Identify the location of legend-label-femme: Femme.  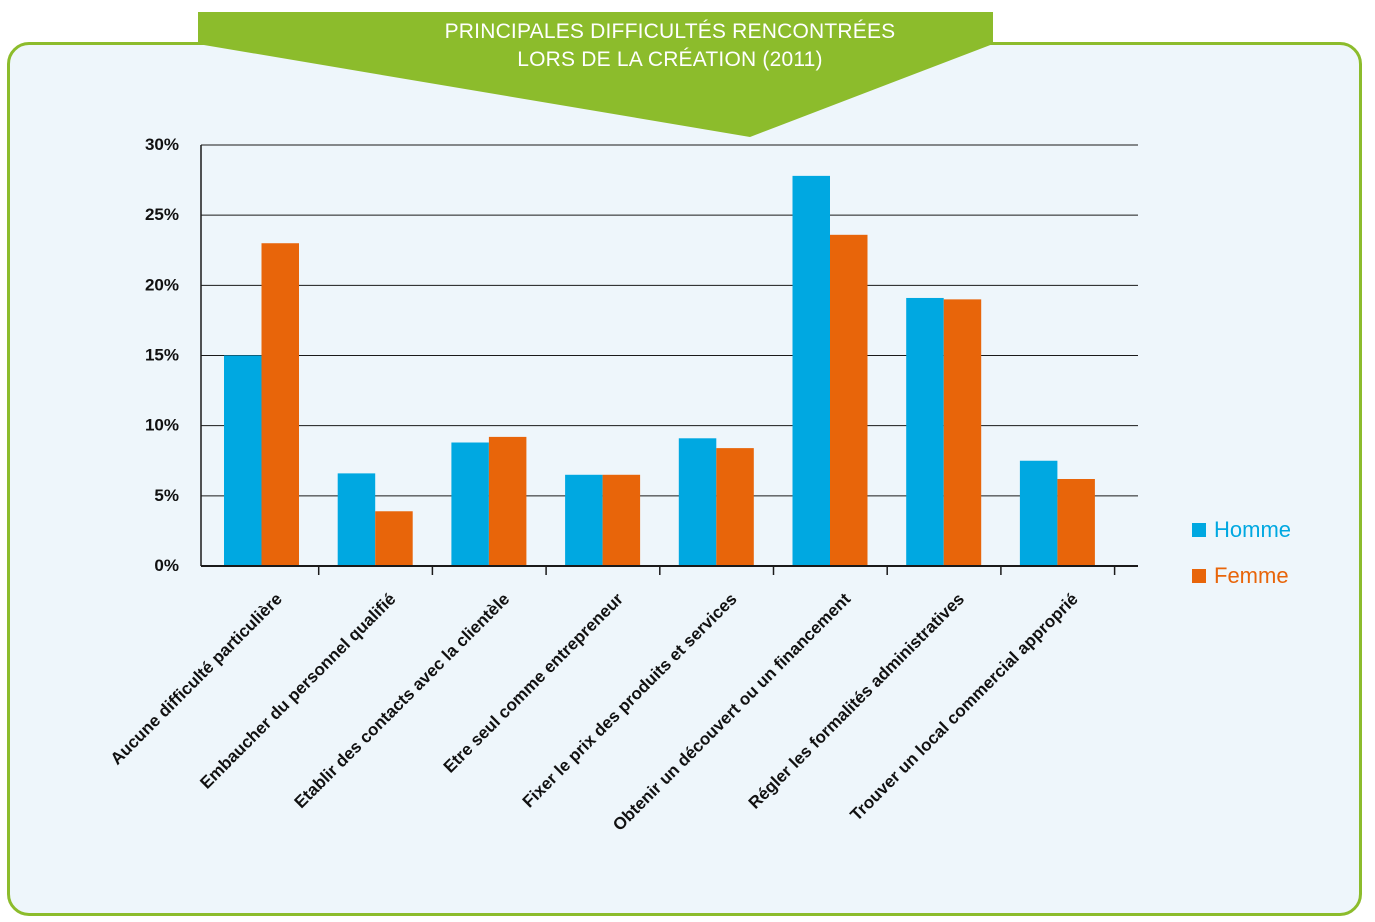
(1251, 575).